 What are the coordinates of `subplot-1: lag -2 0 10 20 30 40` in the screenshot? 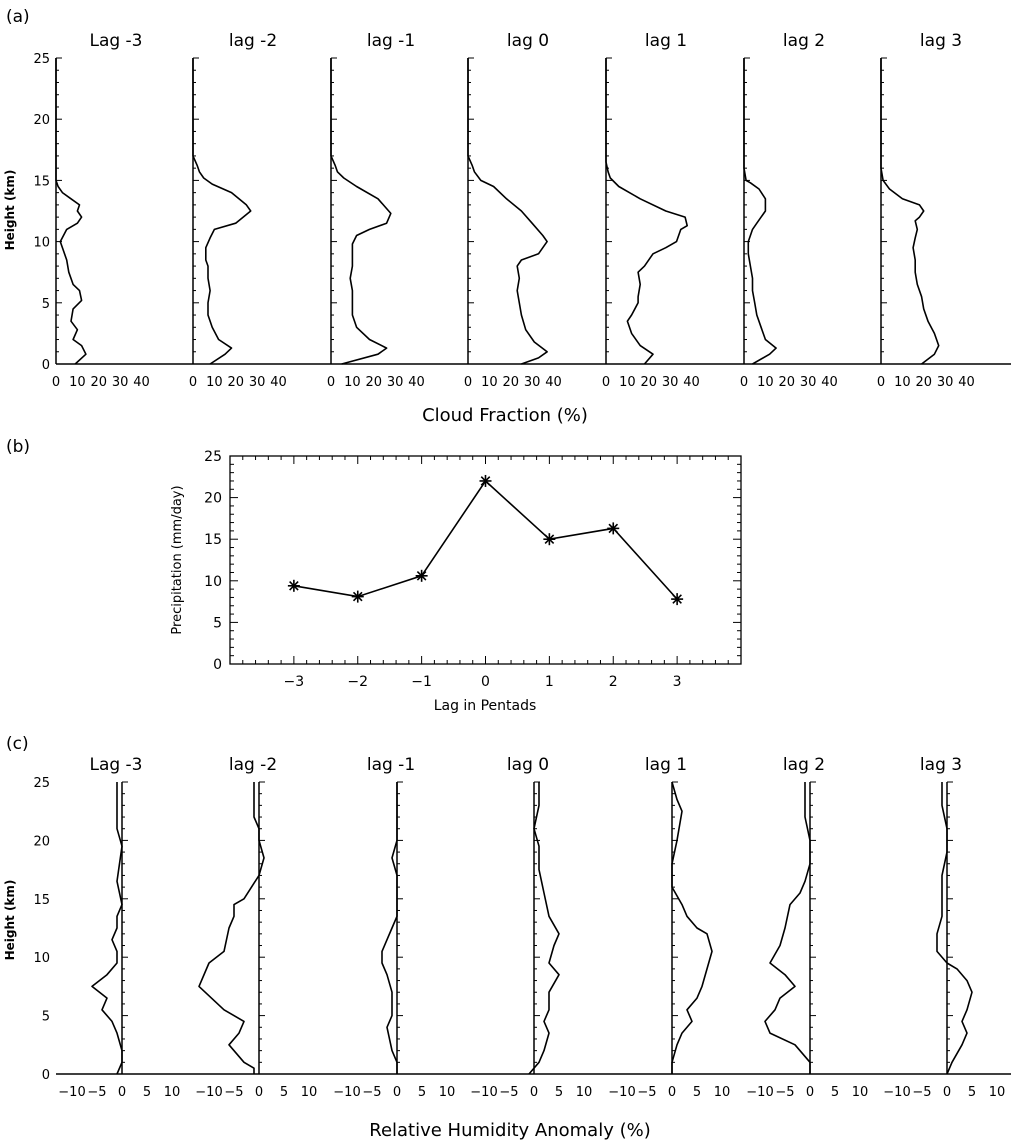 It's located at (238, 210).